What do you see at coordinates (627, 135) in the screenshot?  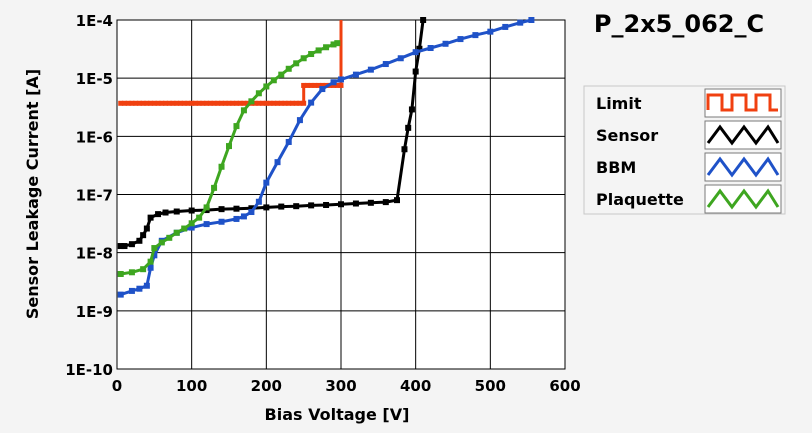 I see `legend-label: Sensor` at bounding box center [627, 135].